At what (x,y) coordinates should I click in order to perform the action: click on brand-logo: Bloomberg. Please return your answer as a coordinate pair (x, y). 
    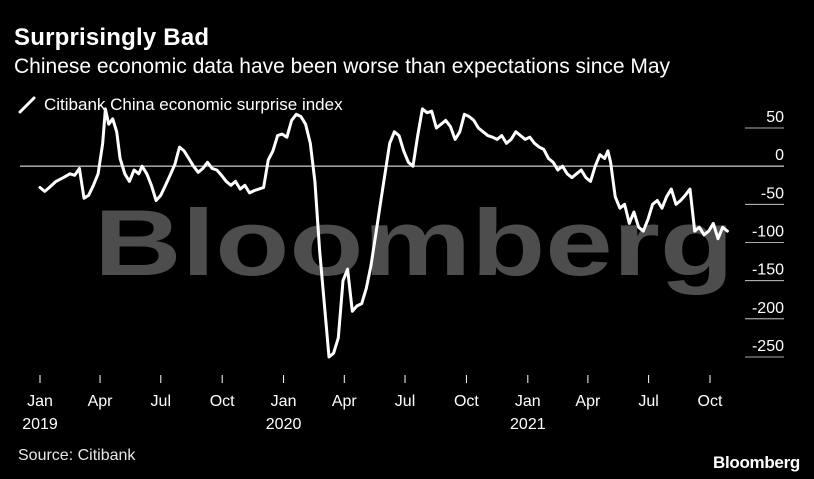
    Looking at the image, I should click on (756, 462).